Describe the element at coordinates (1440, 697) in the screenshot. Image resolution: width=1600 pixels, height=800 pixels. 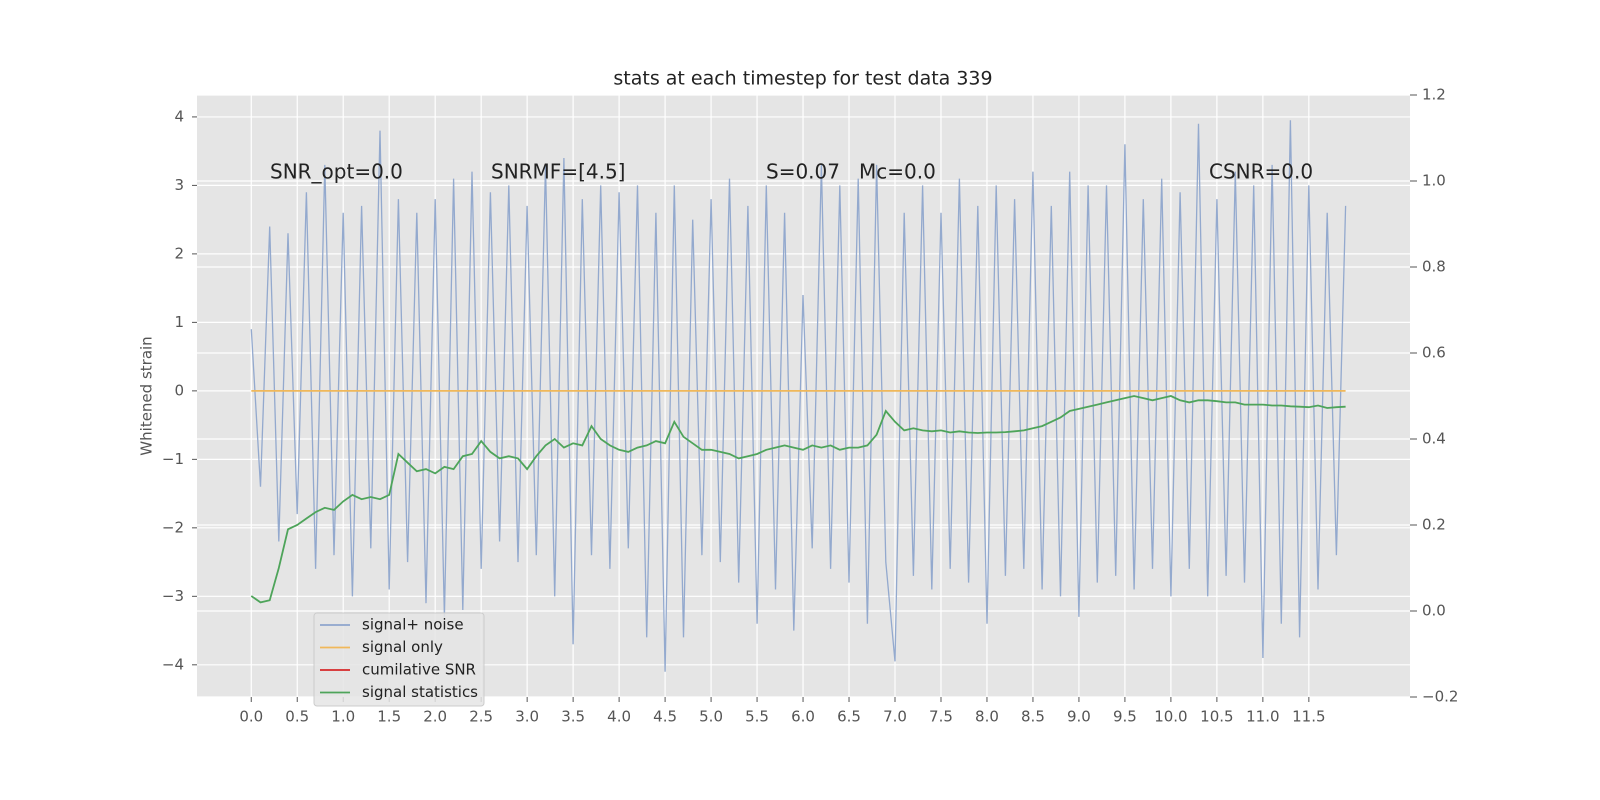
I see `y2-tick-label: −0.2` at that location.